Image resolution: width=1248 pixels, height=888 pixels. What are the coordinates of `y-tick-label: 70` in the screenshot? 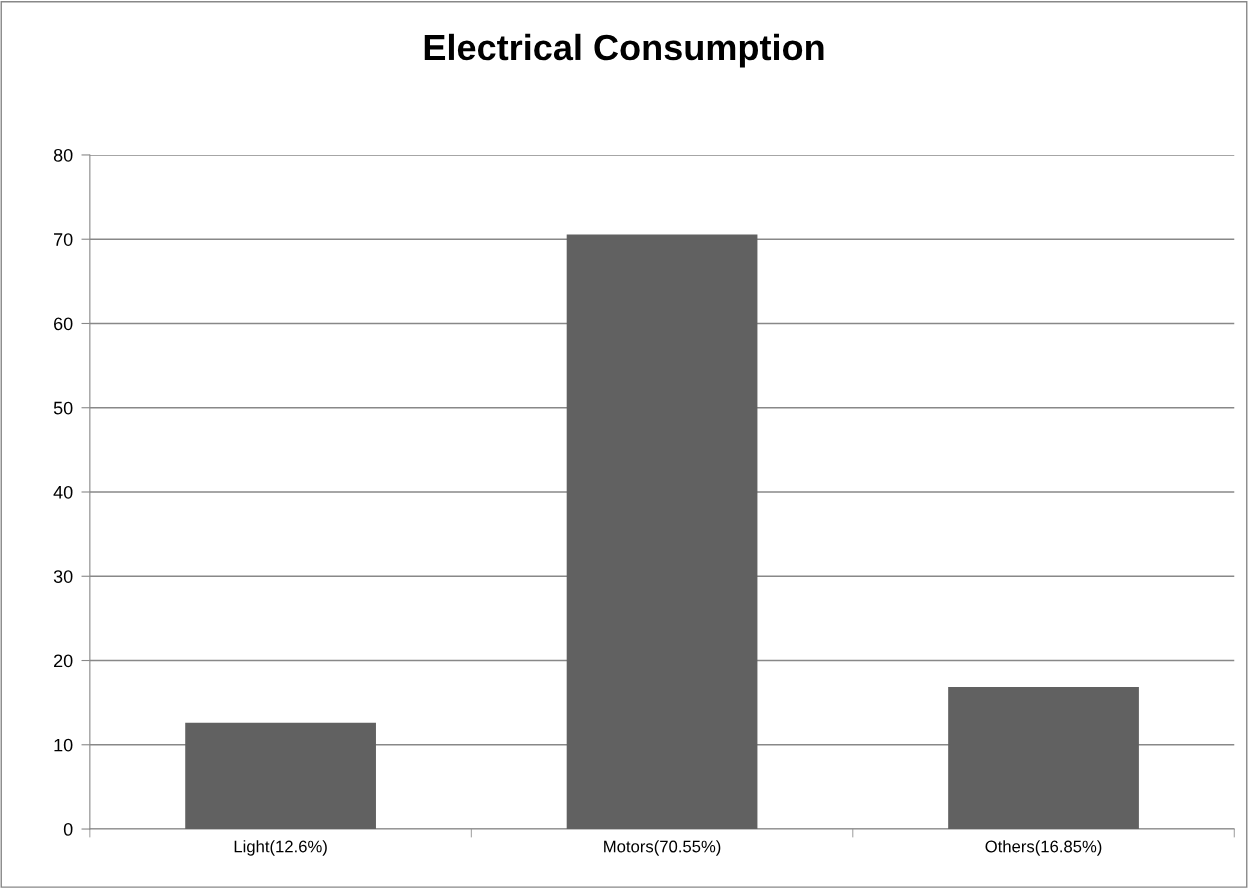 It's located at (63, 239).